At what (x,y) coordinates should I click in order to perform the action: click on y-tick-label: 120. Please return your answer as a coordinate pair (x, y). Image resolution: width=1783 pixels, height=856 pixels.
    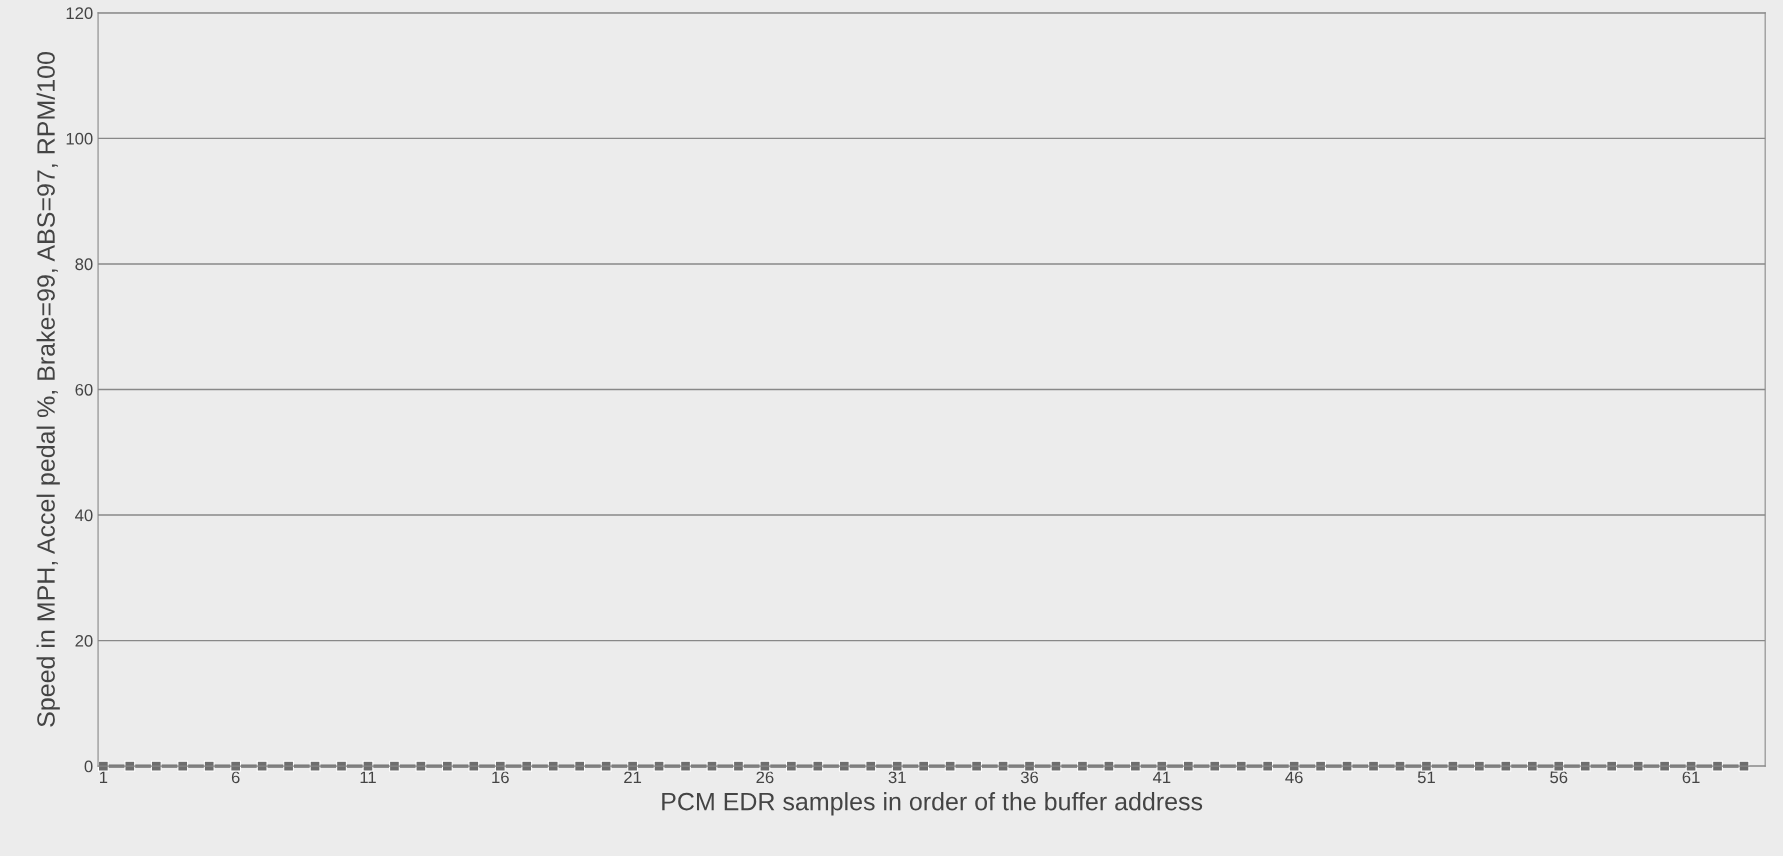
    Looking at the image, I should click on (79, 13).